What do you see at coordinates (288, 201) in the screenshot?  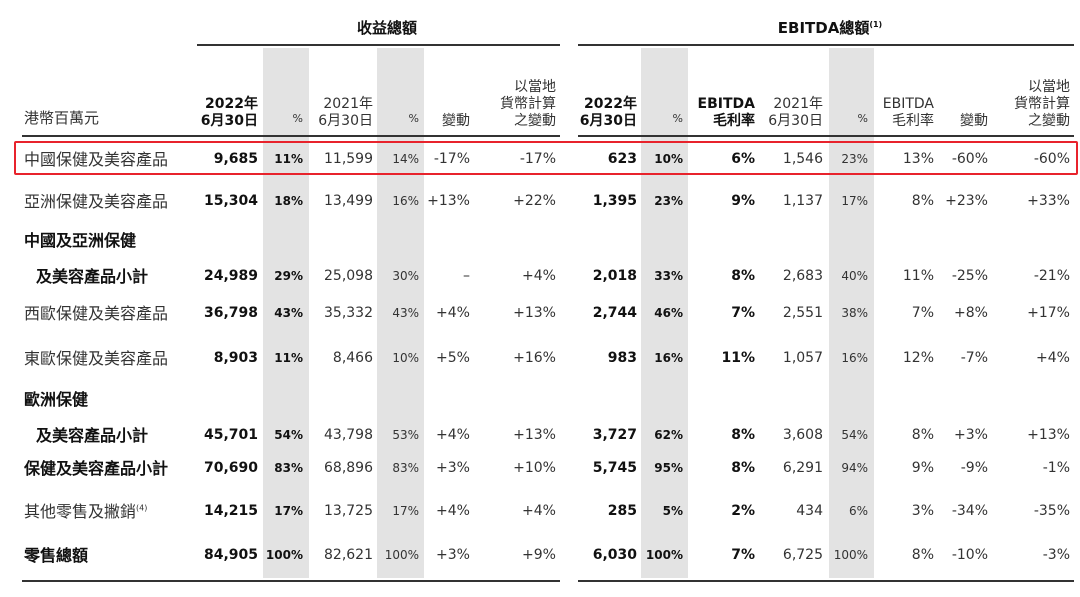 I see `cell-r1-c1: 18%` at bounding box center [288, 201].